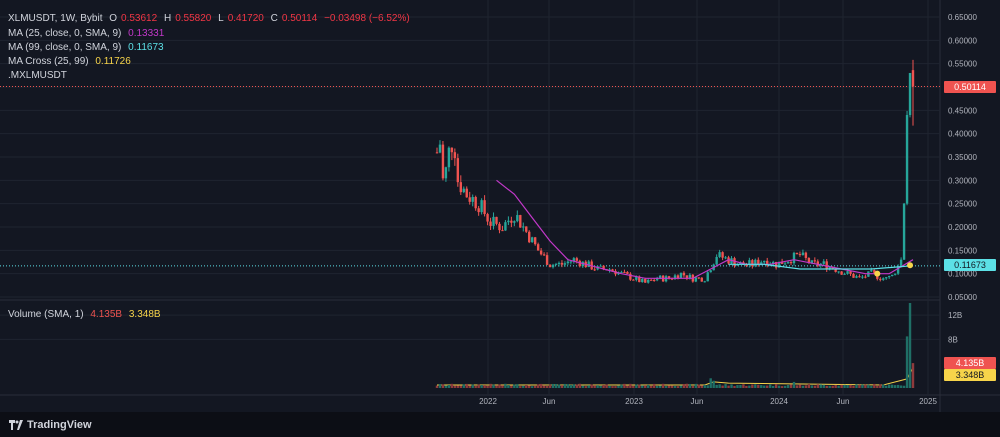 The width and height of the screenshot is (1000, 437). What do you see at coordinates (16, 424) in the screenshot?
I see `tradingview-icon` at bounding box center [16, 424].